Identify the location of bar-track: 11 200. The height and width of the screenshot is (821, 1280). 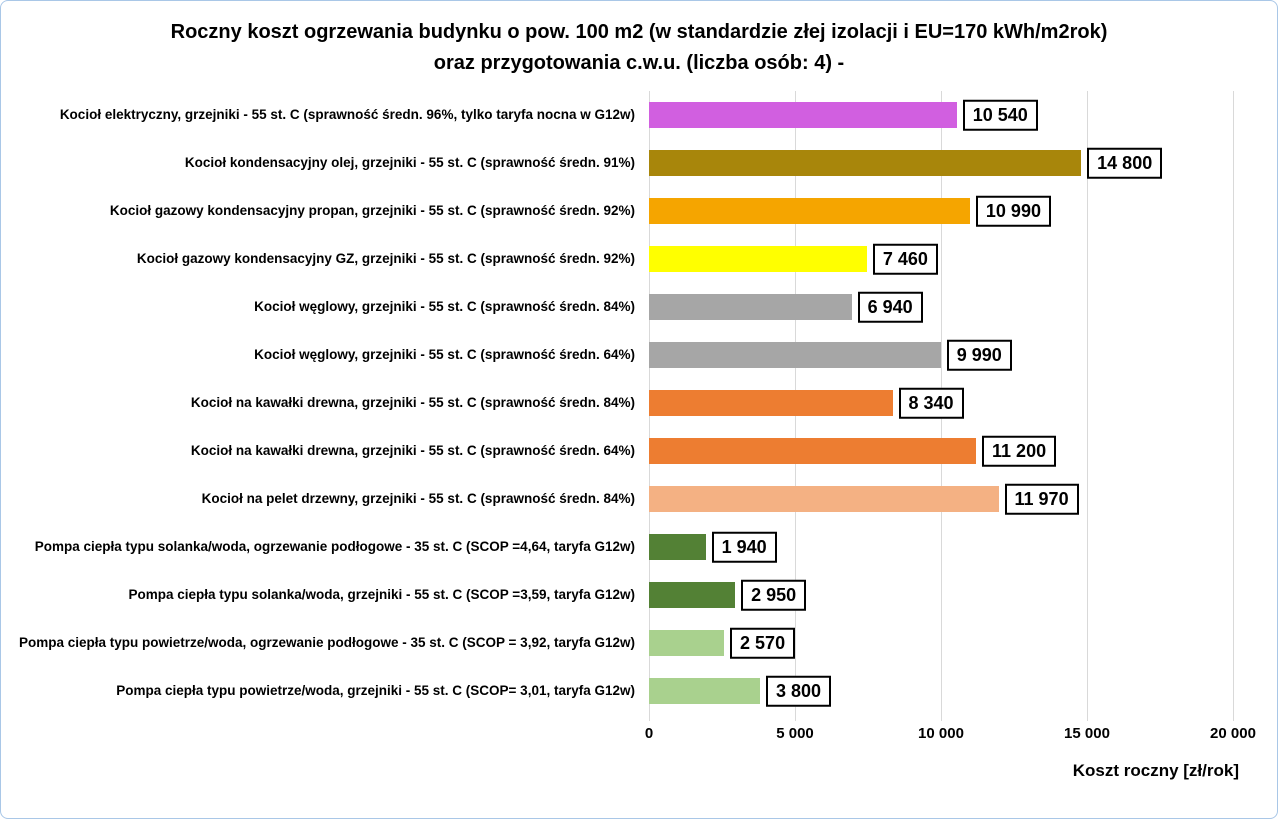
(941, 451).